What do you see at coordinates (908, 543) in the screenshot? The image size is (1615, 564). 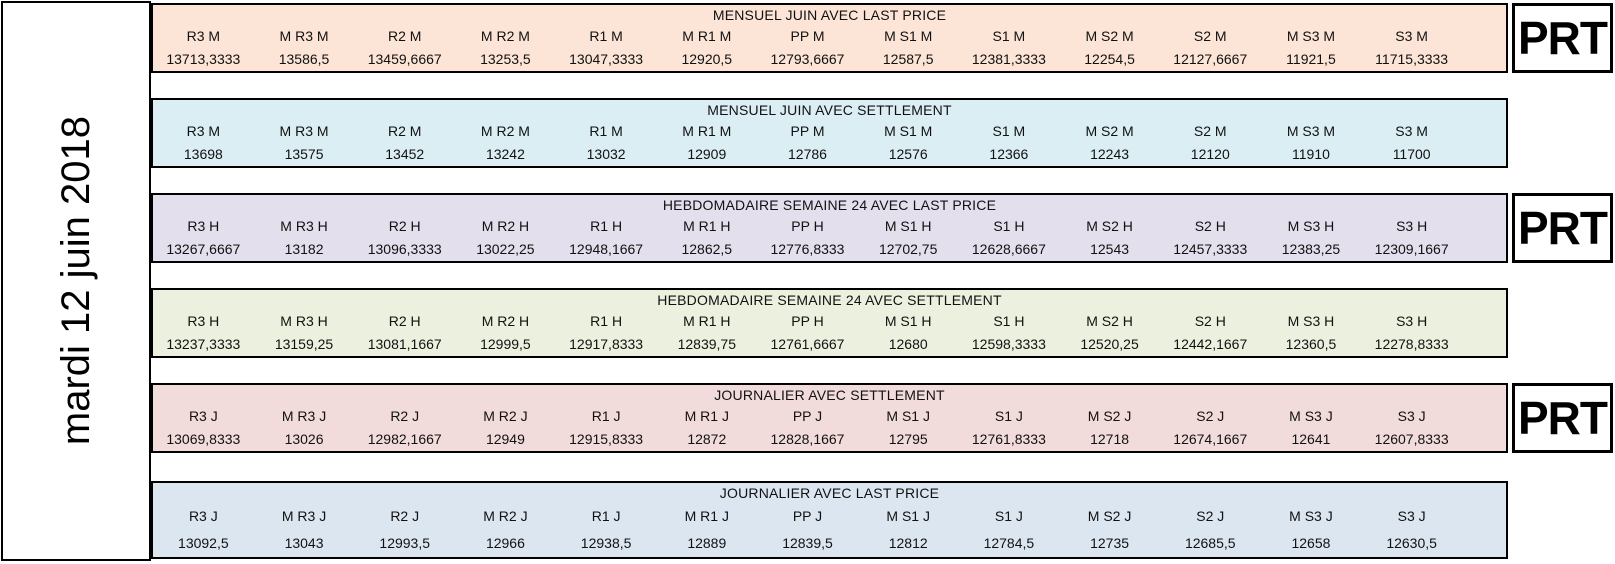 I see `value-cell: 12812` at bounding box center [908, 543].